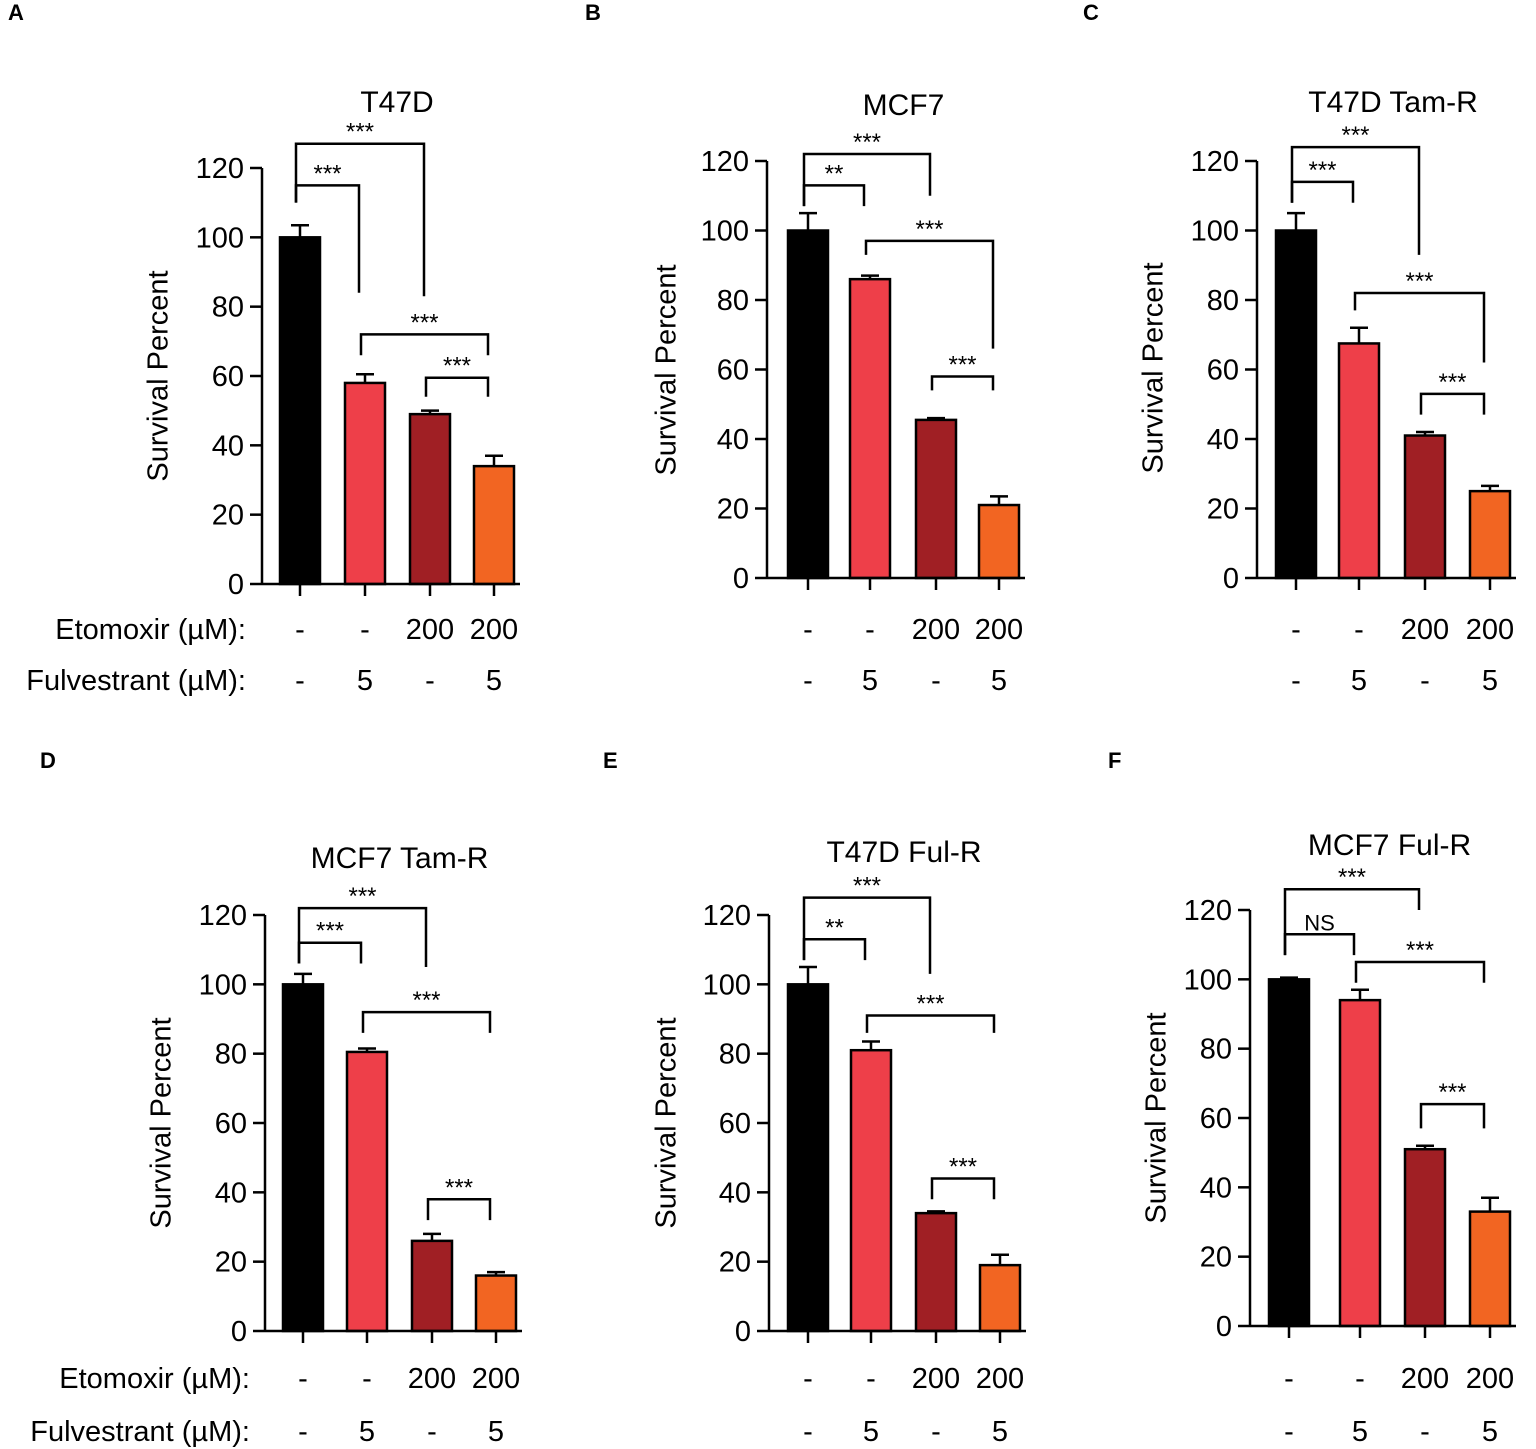 The height and width of the screenshot is (1449, 1536). What do you see at coordinates (150, 630) in the screenshot?
I see `etomoxir-row-label: Etomoxir (µM):` at bounding box center [150, 630].